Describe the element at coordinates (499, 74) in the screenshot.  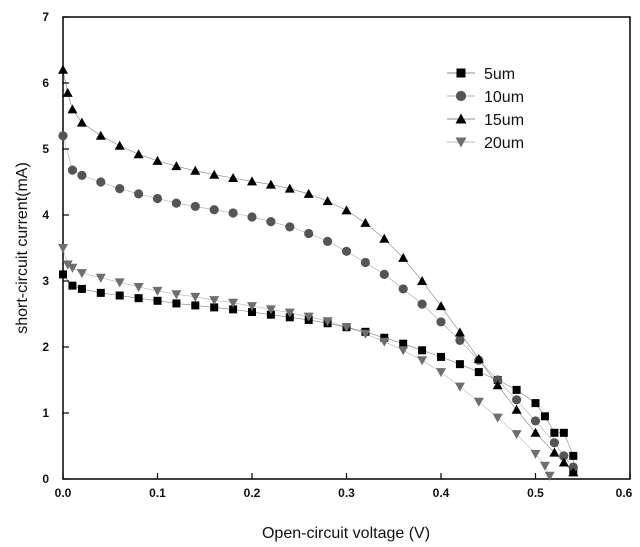
I see `legend-label-5um: 5um` at that location.